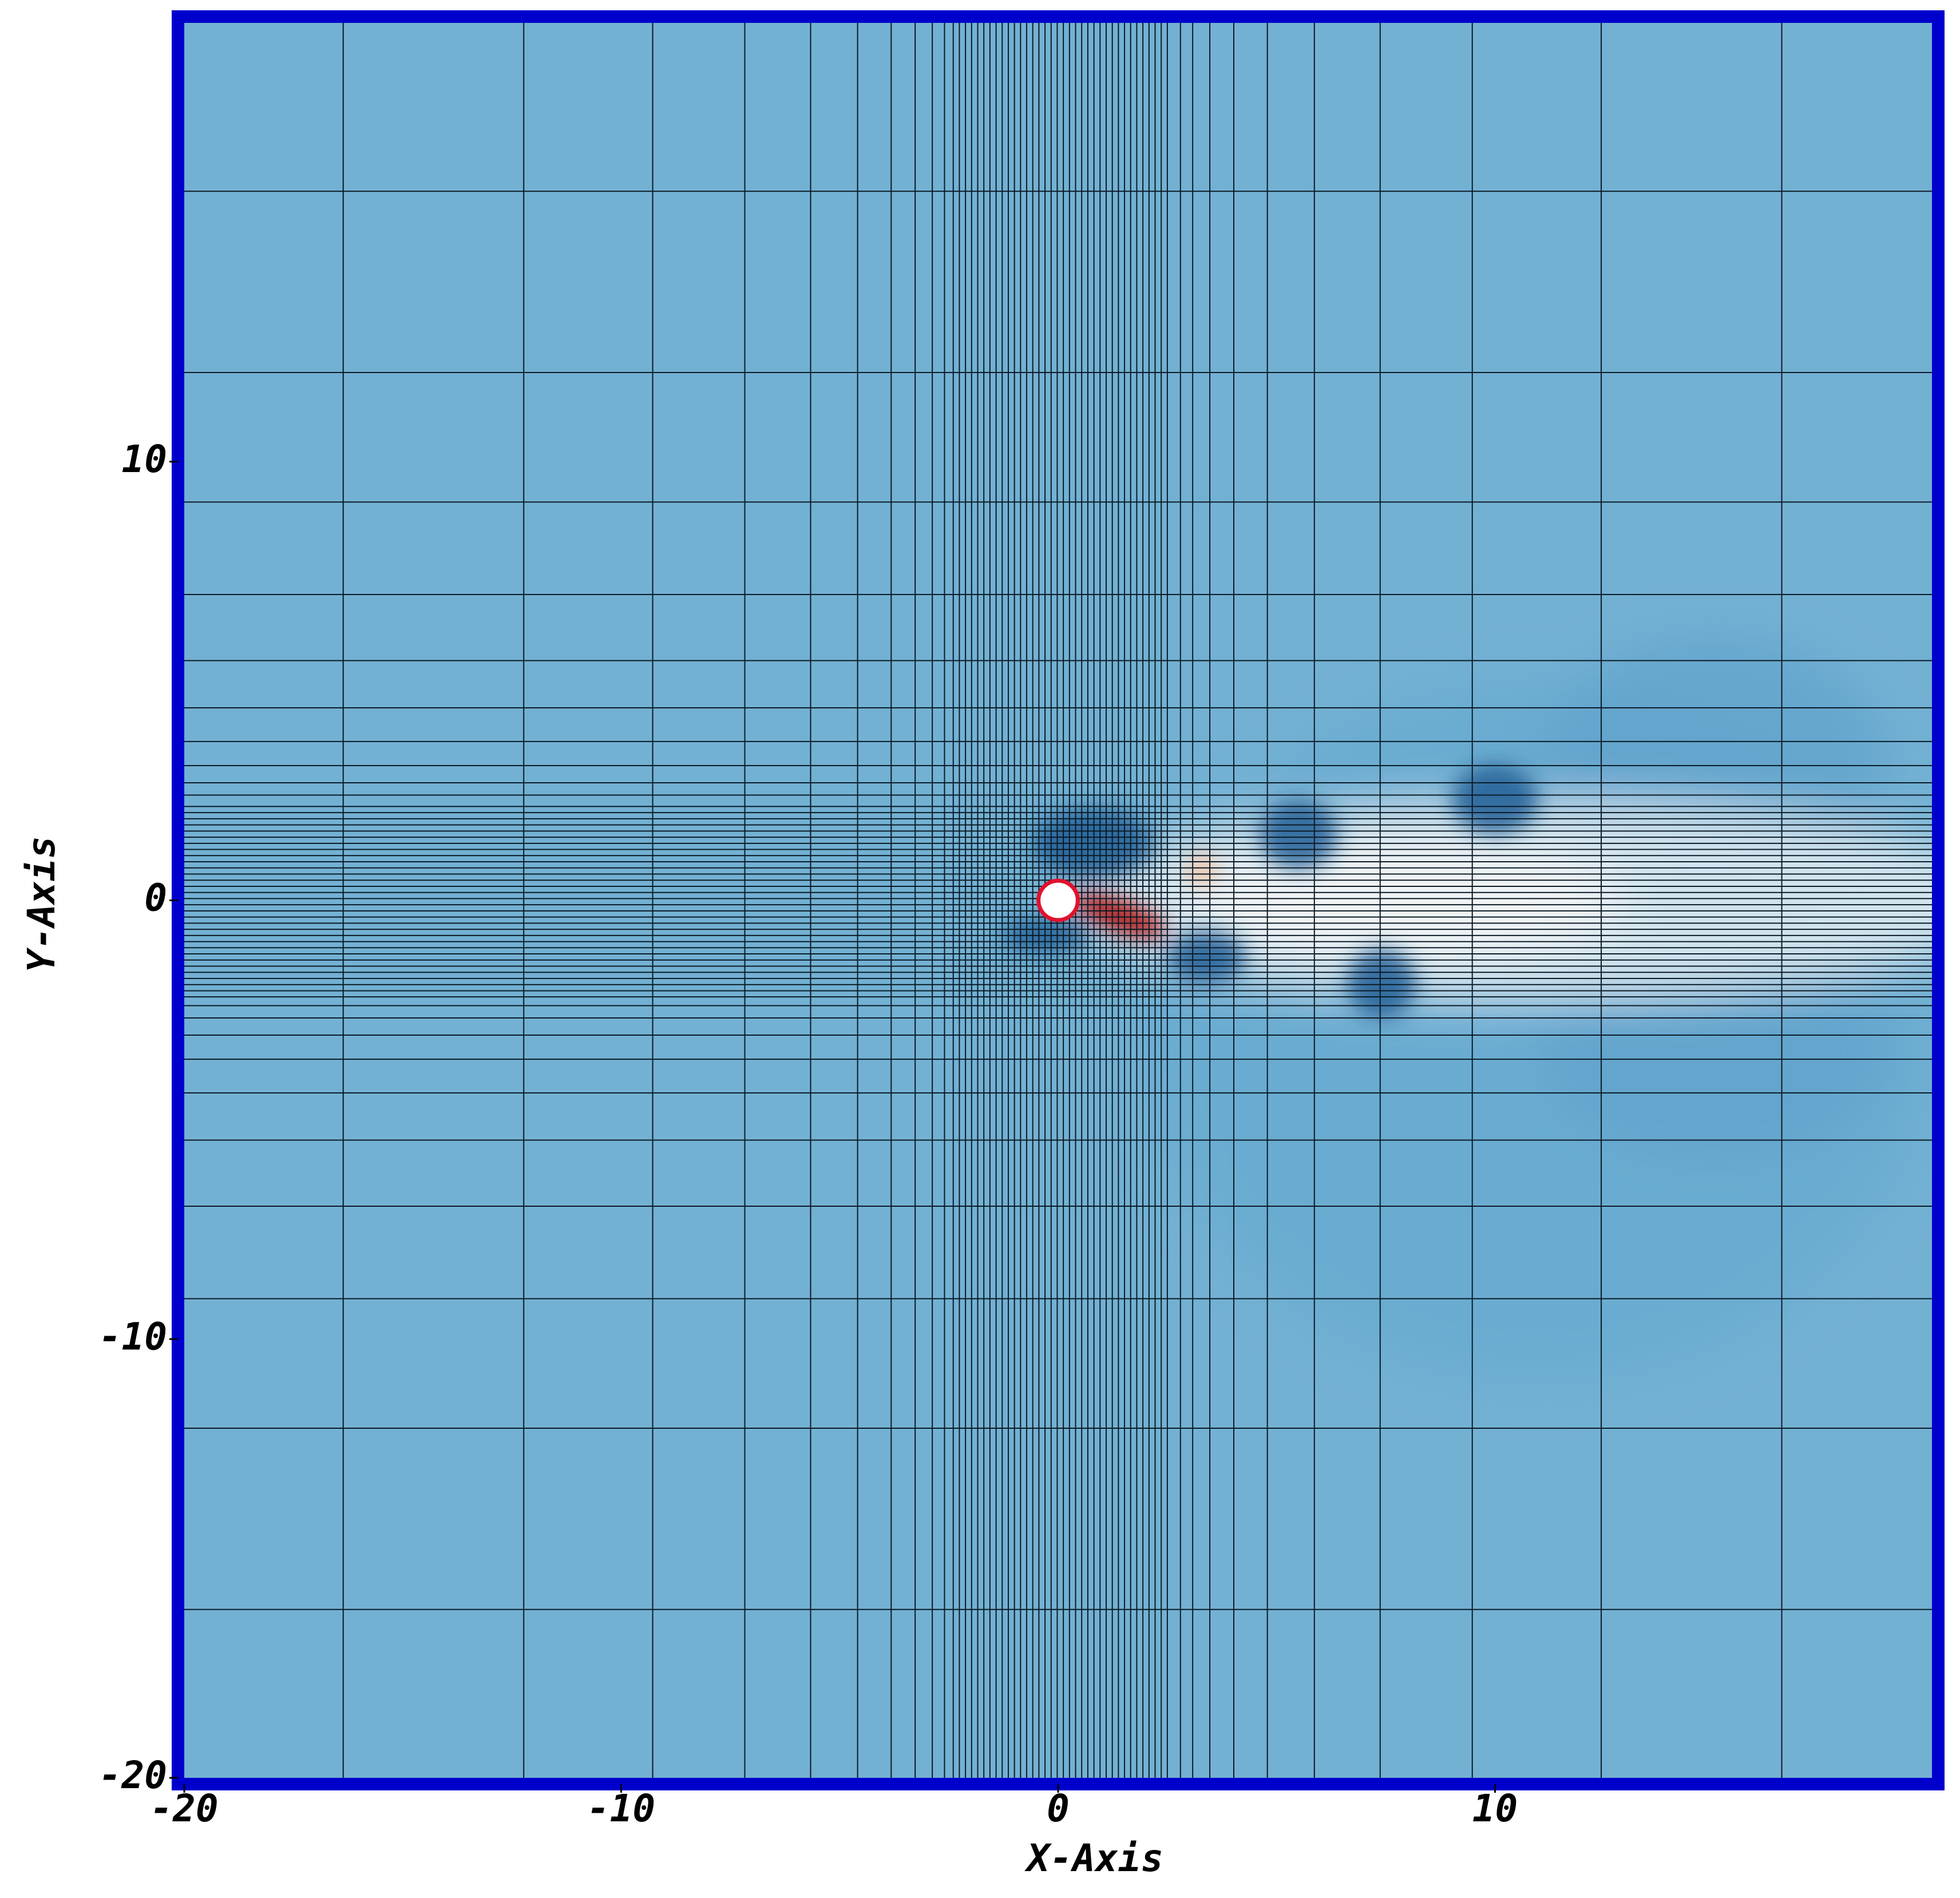 This screenshot has width=1960, height=1898. What do you see at coordinates (1407, 901) in the screenshot?
I see `wake` at bounding box center [1407, 901].